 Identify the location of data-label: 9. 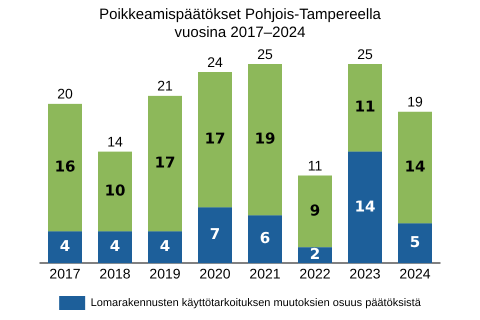
(315, 210).